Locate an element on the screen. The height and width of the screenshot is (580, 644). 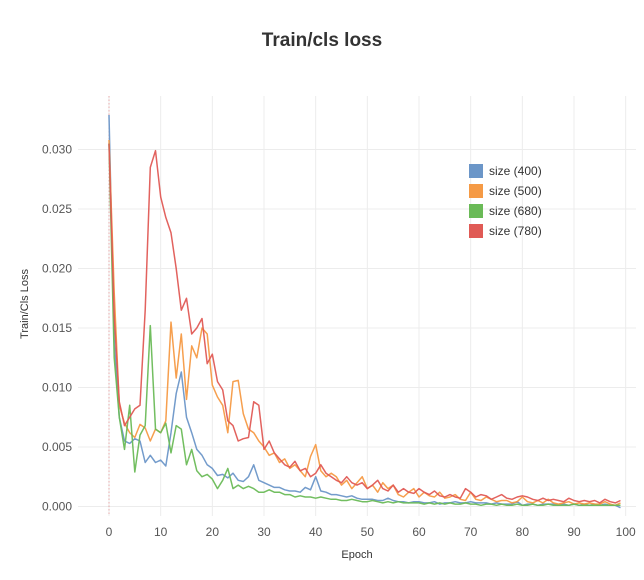
x-tick-label: 50 is located at coordinates (368, 532).